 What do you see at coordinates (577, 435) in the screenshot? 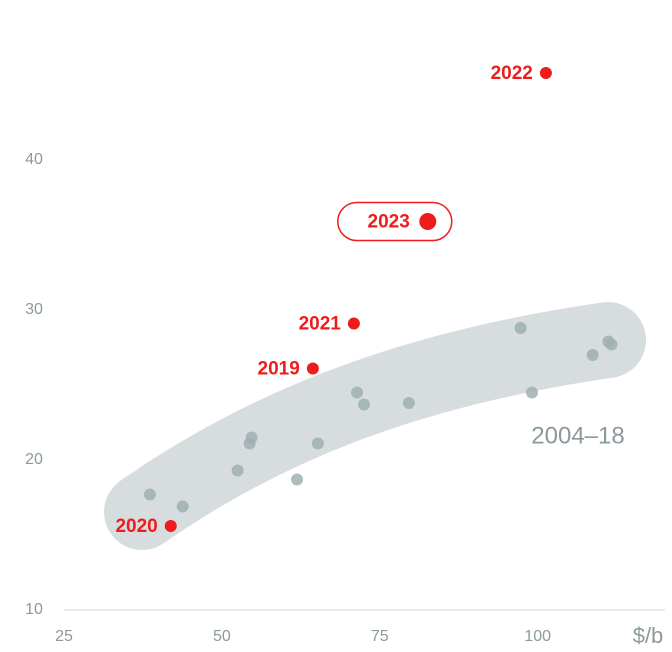
I see `band-label: 2004–18` at bounding box center [577, 435].